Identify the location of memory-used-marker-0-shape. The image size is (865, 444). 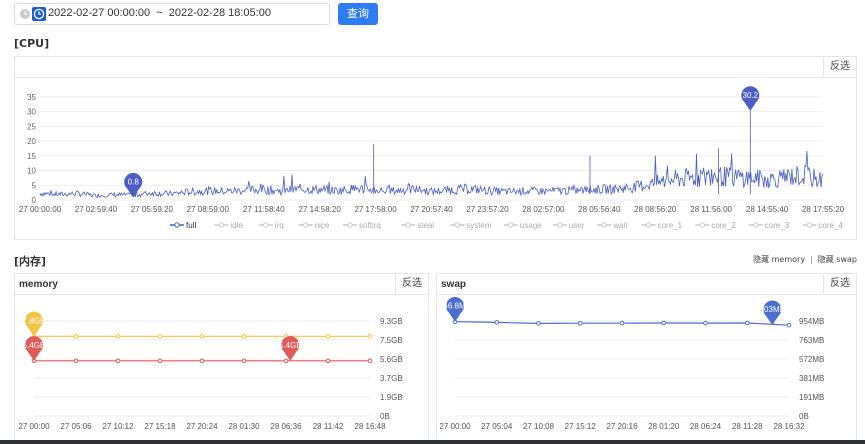
(34, 348).